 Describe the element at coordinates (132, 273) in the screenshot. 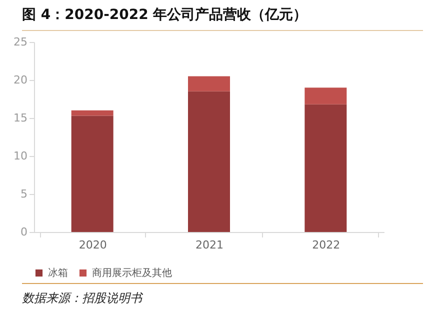

I see `legend-label: 商用展示柜及其他` at that location.